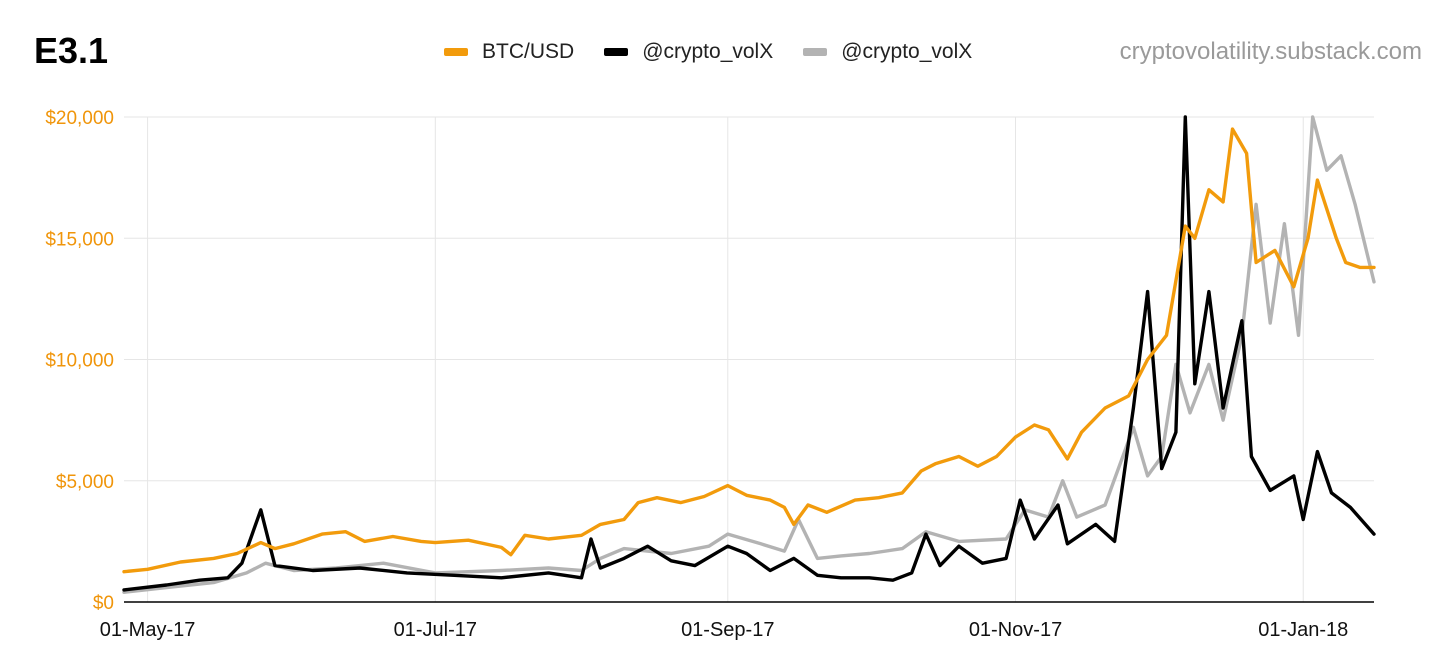 The width and height of the screenshot is (1456, 670). I want to click on watermark: cryptovolatility.substack.com, so click(1270, 51).